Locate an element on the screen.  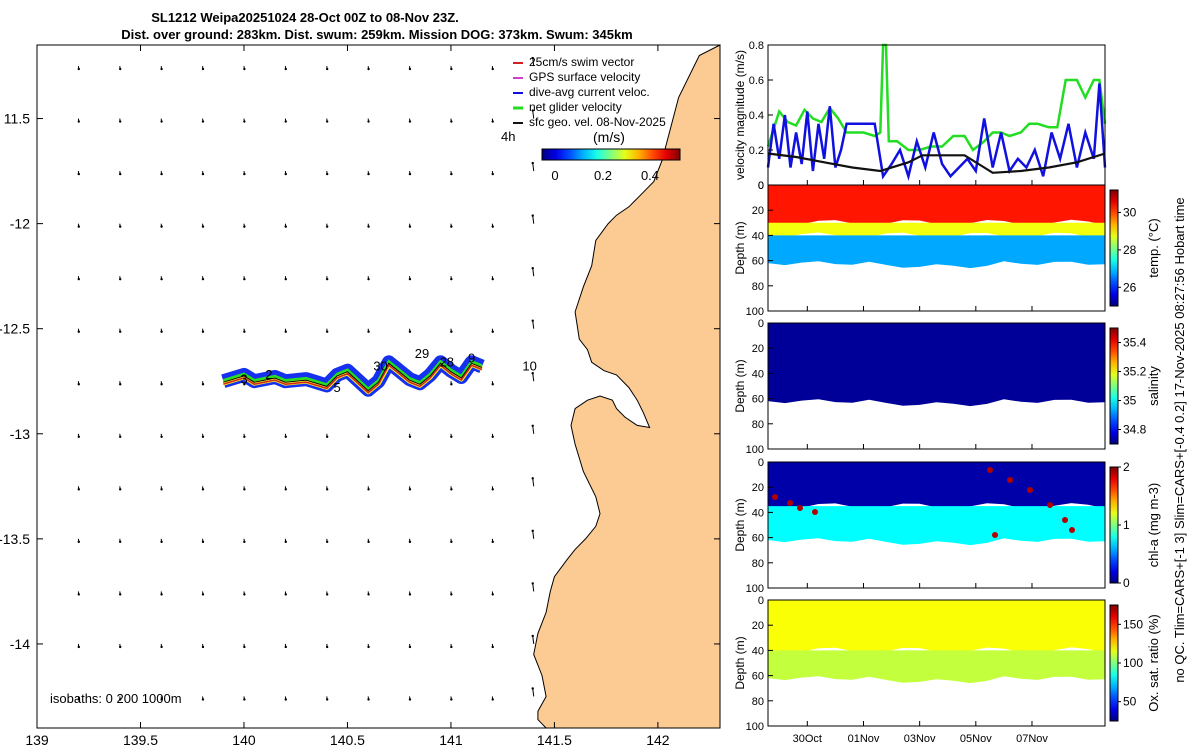
track-day-label: 5 is located at coordinates (336, 387).